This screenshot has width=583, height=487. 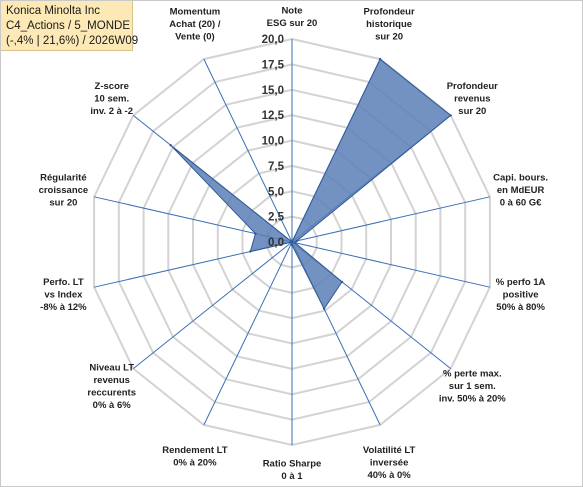 I want to click on axis-label-line: inv. 50% à 20%, so click(x=472, y=399).